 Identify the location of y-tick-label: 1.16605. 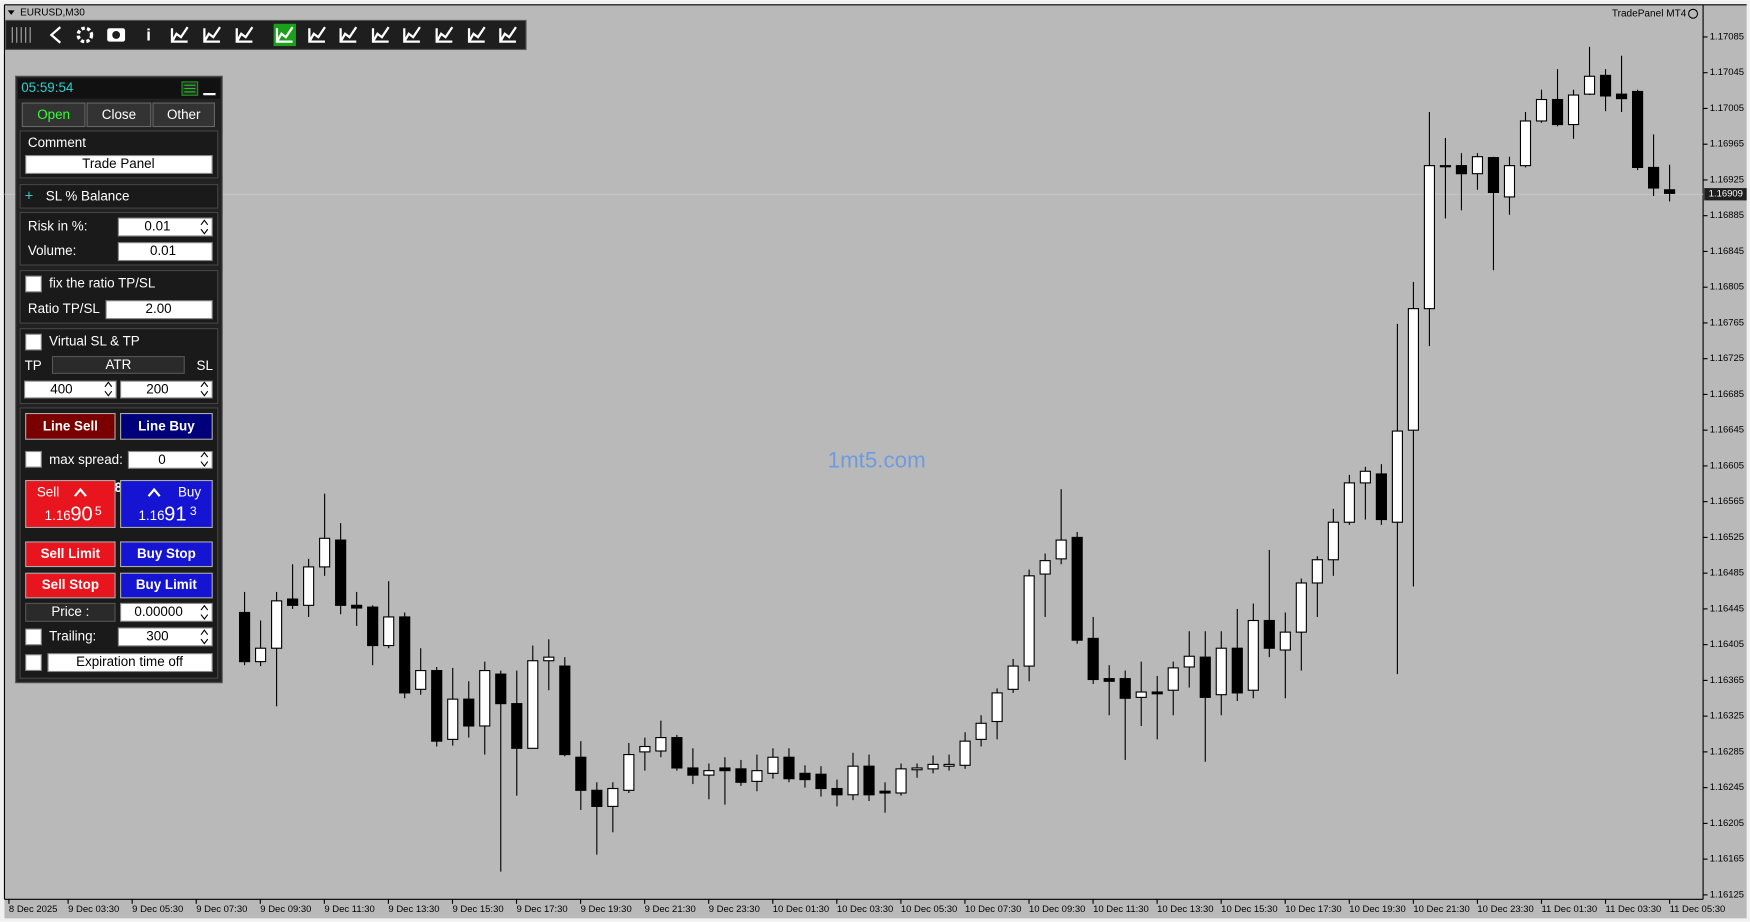
(1727, 465).